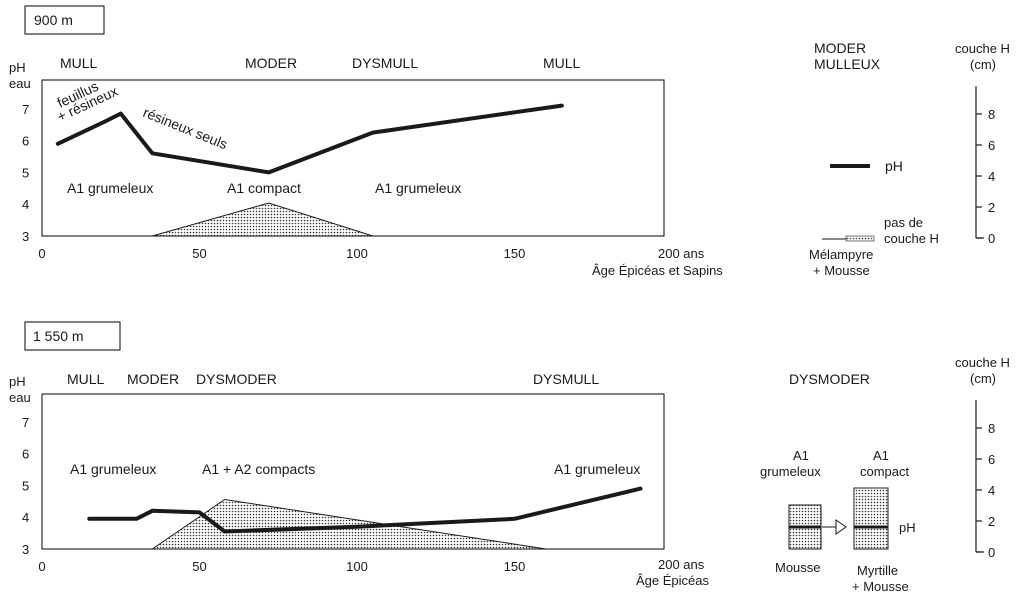 This screenshot has height=603, width=1026. Describe the element at coordinates (860, 238) in the screenshot. I see `legend-no-h-layer-band` at that location.